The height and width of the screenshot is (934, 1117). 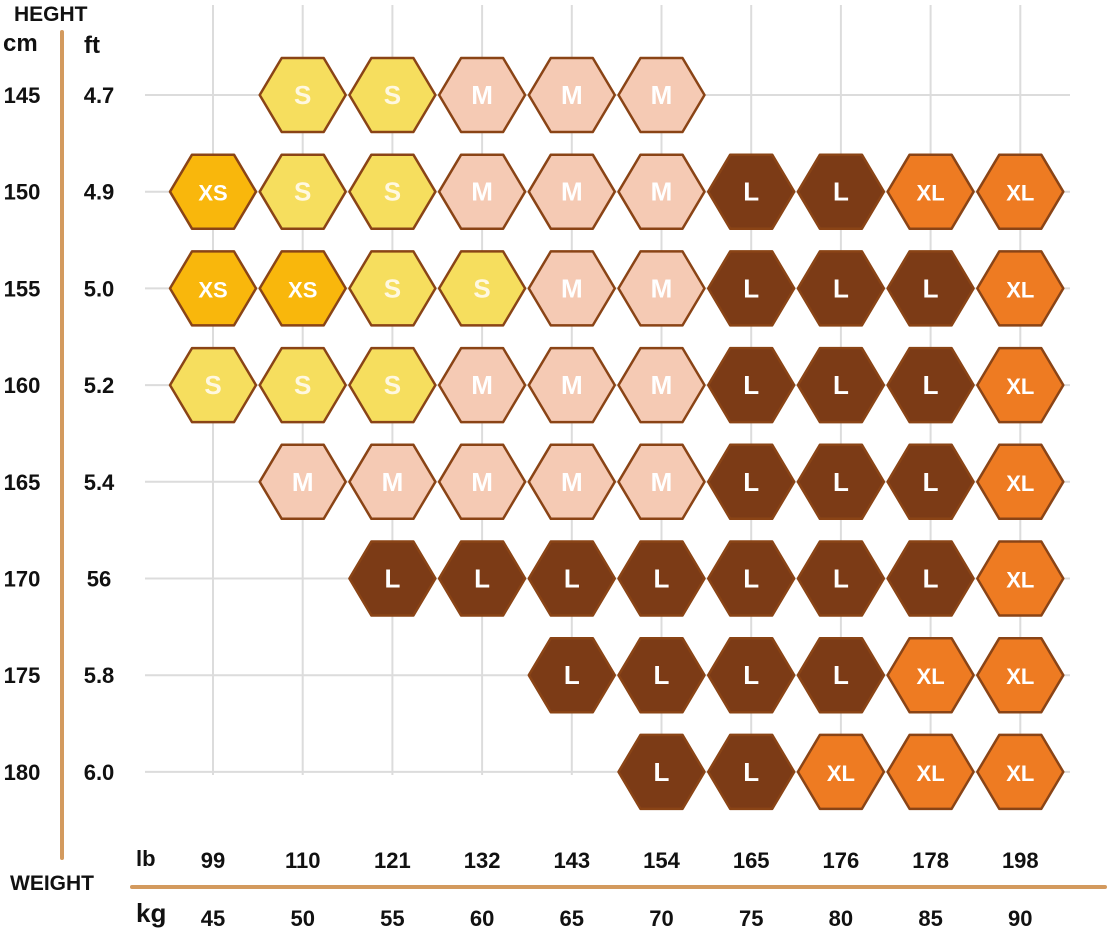 I want to click on x-tick-lb: 176, so click(x=841, y=860).